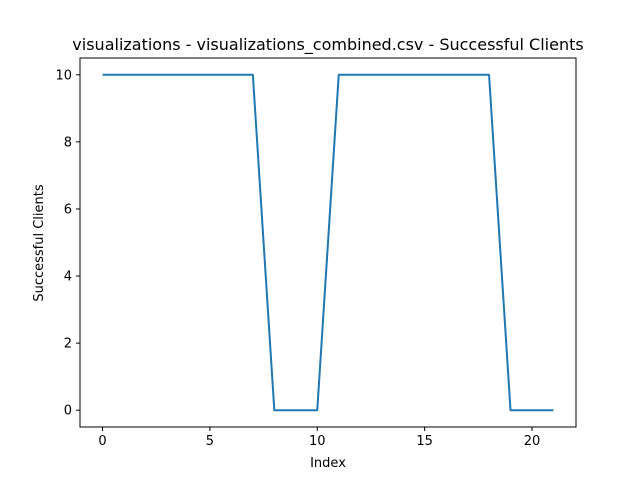 This screenshot has height=480, width=640. Describe the element at coordinates (68, 344) in the screenshot. I see `y-tick-label: 2` at that location.